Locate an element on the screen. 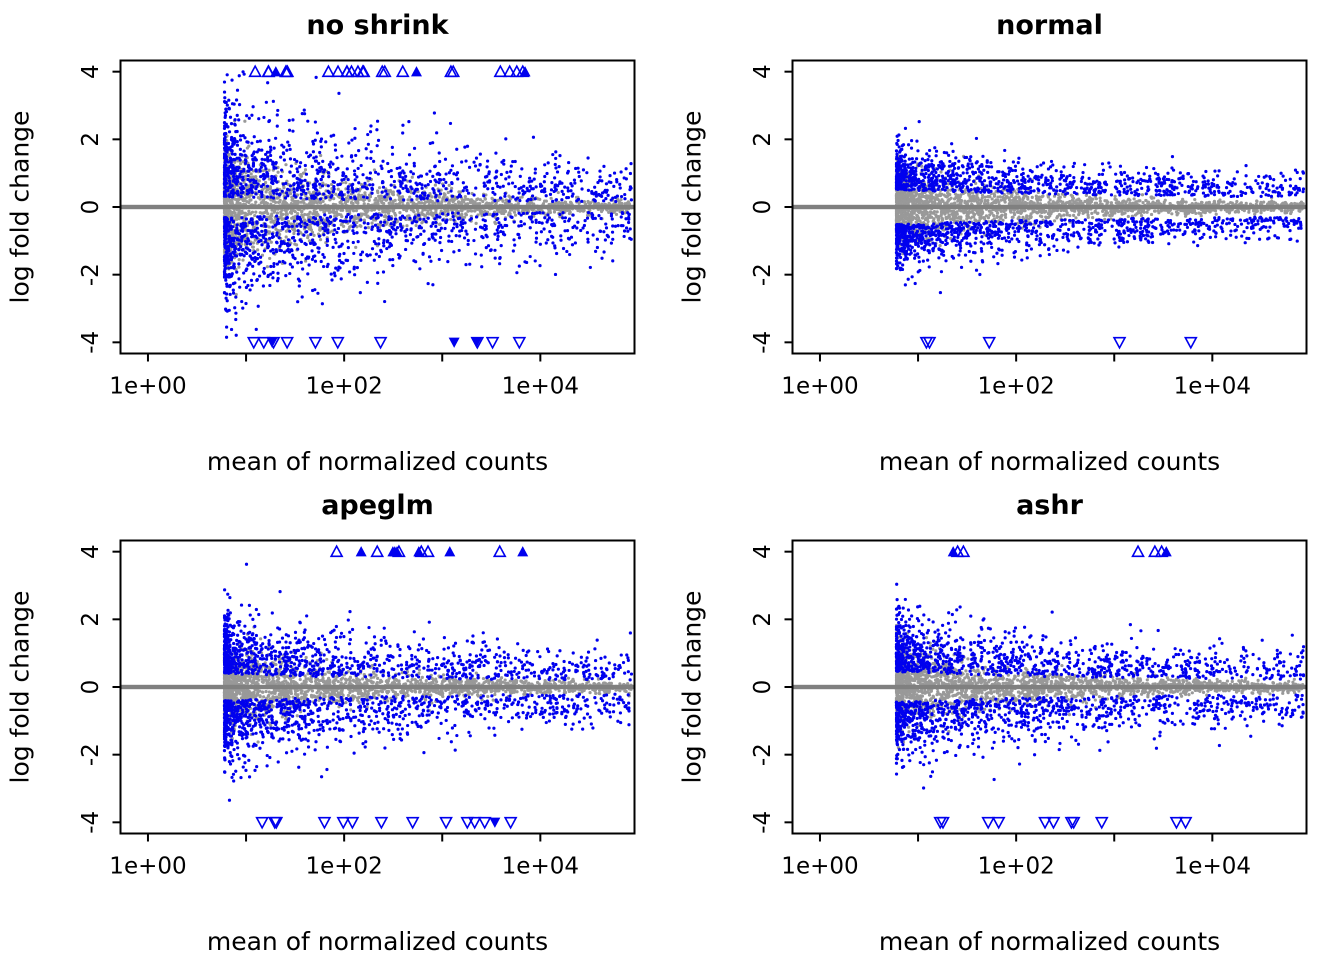  panel-title-no-shrink: no shrink is located at coordinates (377, 25).